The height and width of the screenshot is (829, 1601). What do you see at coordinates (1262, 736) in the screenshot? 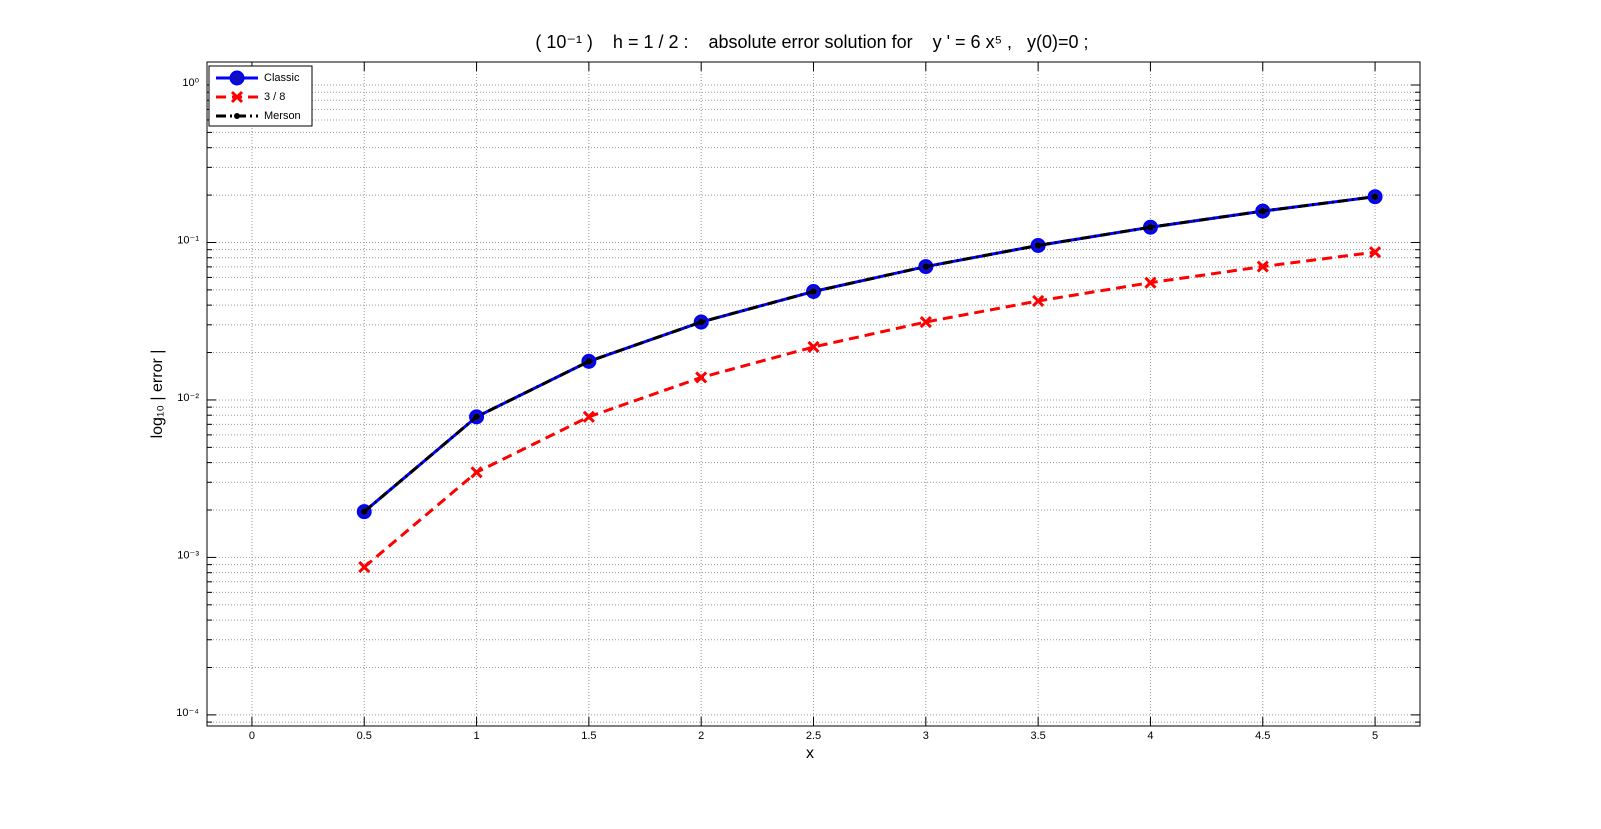
I see `x-tick-label: 4.5` at bounding box center [1262, 736].